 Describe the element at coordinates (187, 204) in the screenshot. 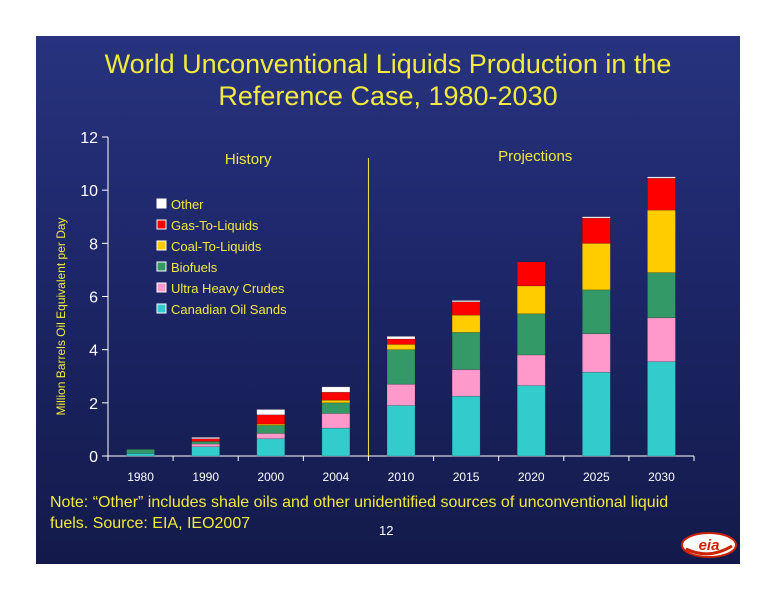

I see `legend-label: Other` at that location.